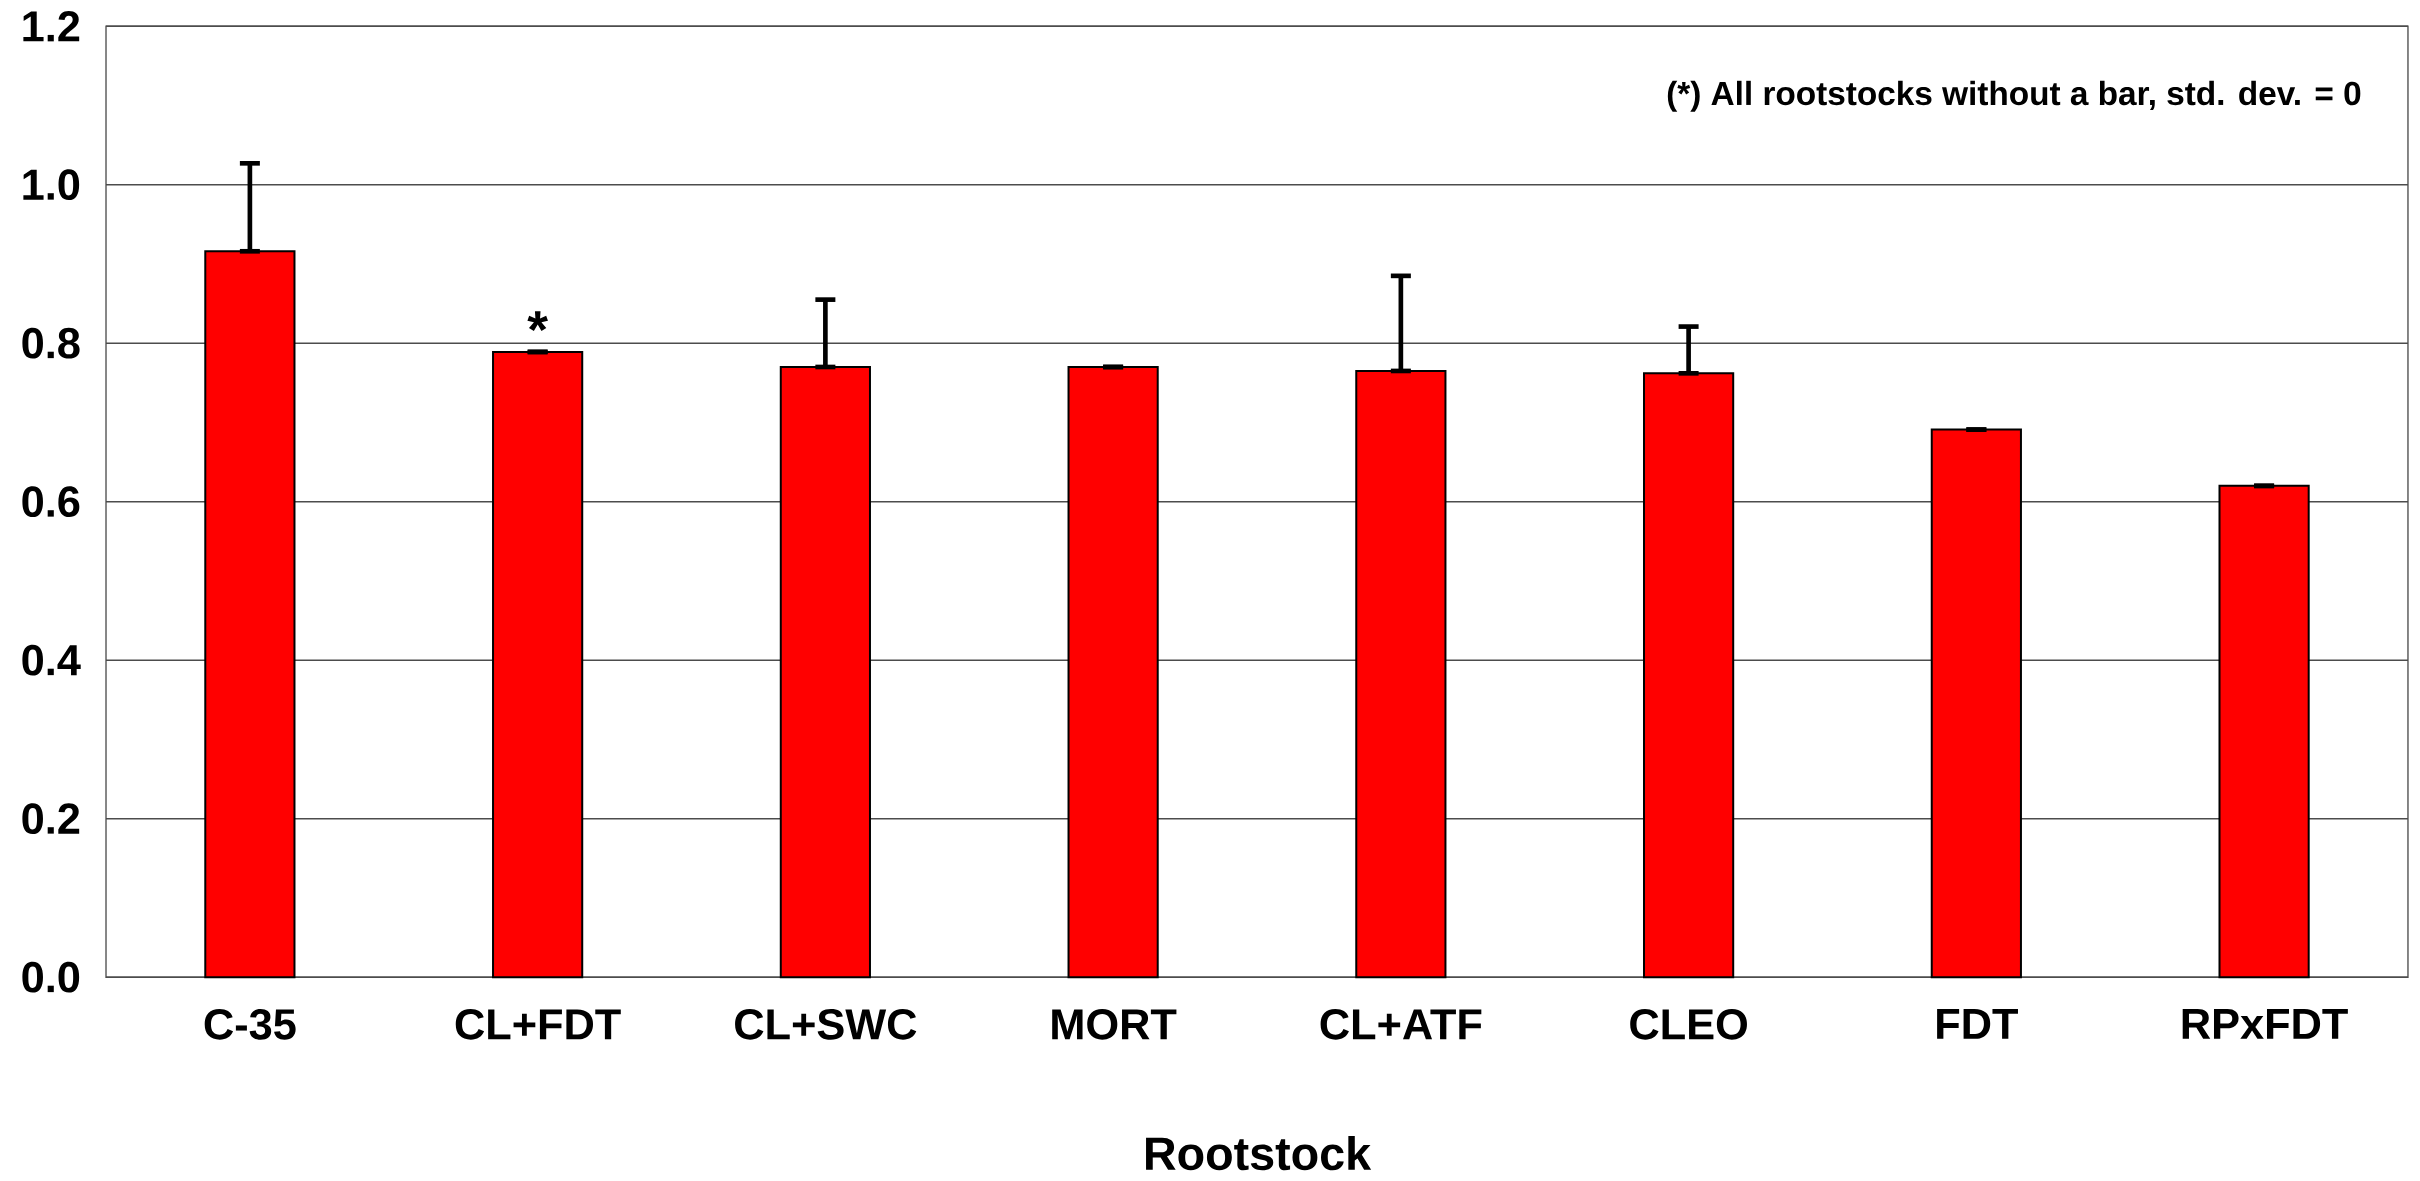 The height and width of the screenshot is (1181, 2420). I want to click on annotation: *, so click(537, 321).